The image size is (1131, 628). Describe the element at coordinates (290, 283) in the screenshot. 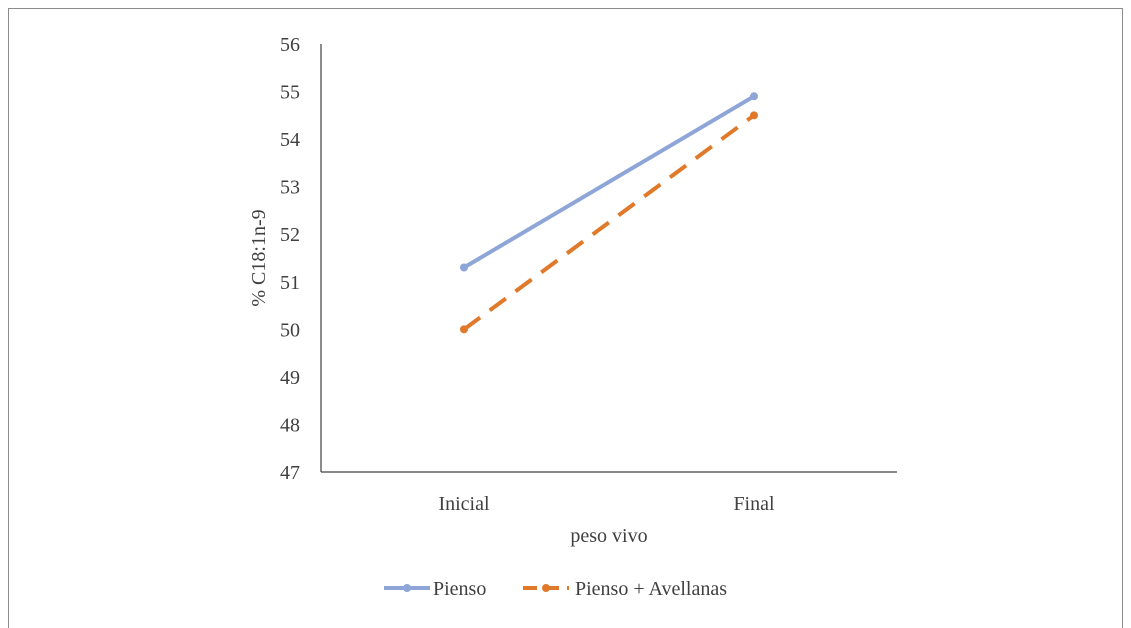

I see `y-tick-label: 51` at that location.